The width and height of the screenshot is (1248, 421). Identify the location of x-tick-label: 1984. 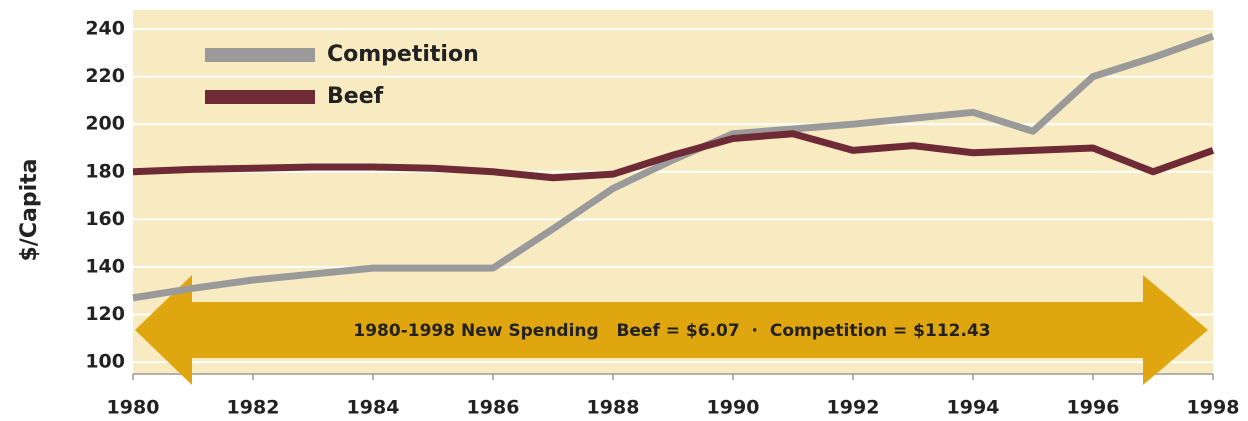
(373, 408).